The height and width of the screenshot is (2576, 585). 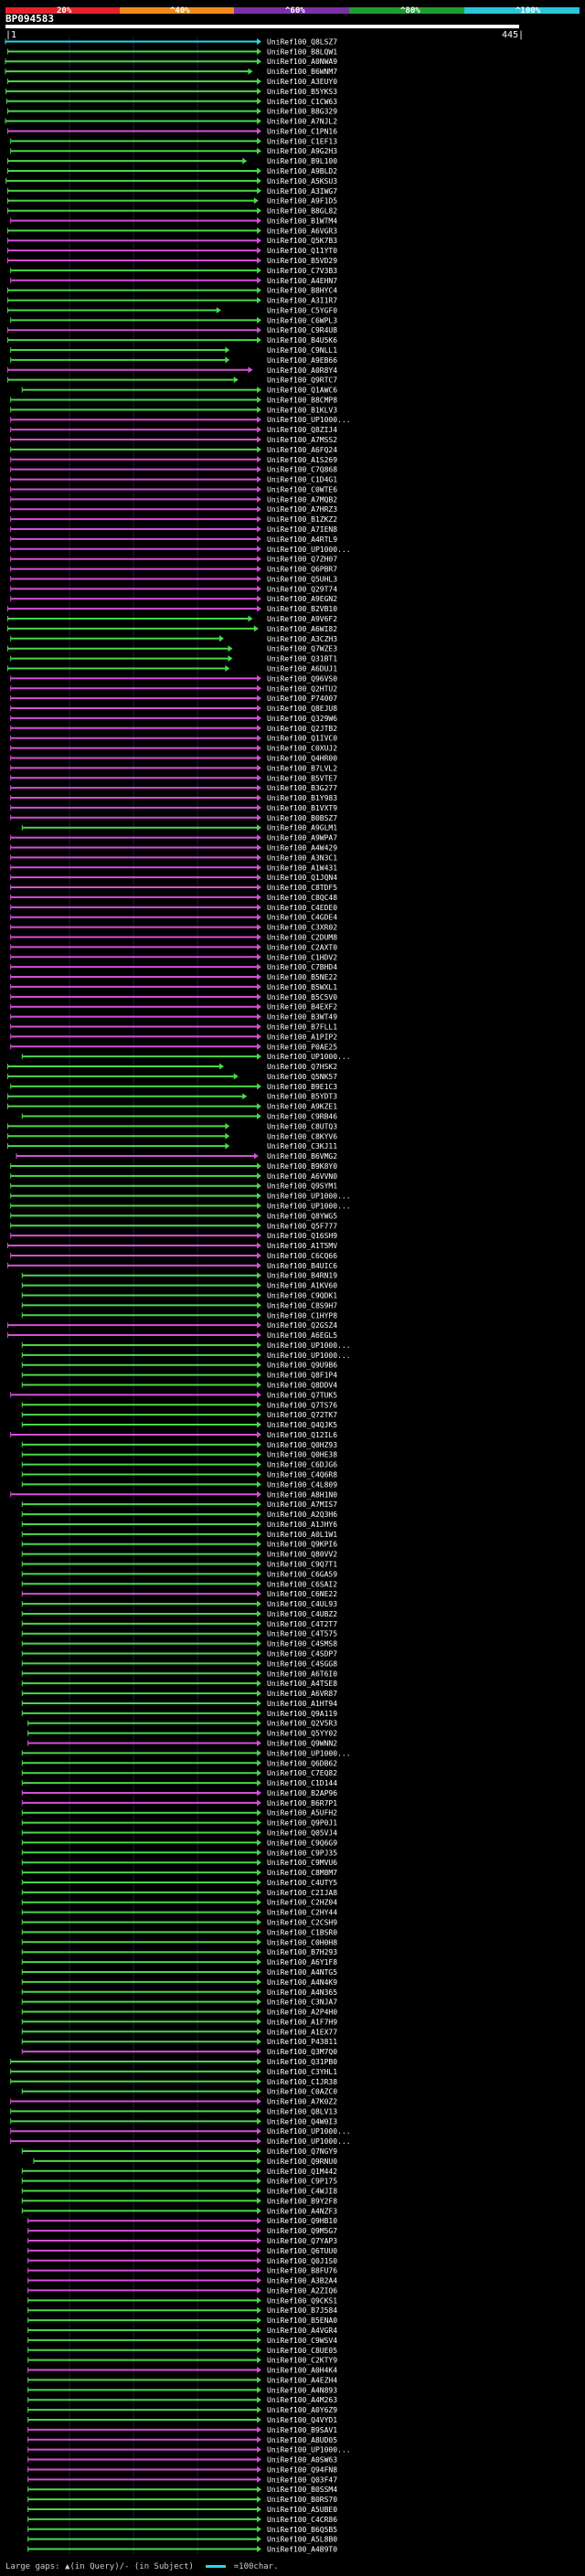 What do you see at coordinates (179, 2151) in the screenshot?
I see `hit-row: UniRef100_Q7NGY9` at bounding box center [179, 2151].